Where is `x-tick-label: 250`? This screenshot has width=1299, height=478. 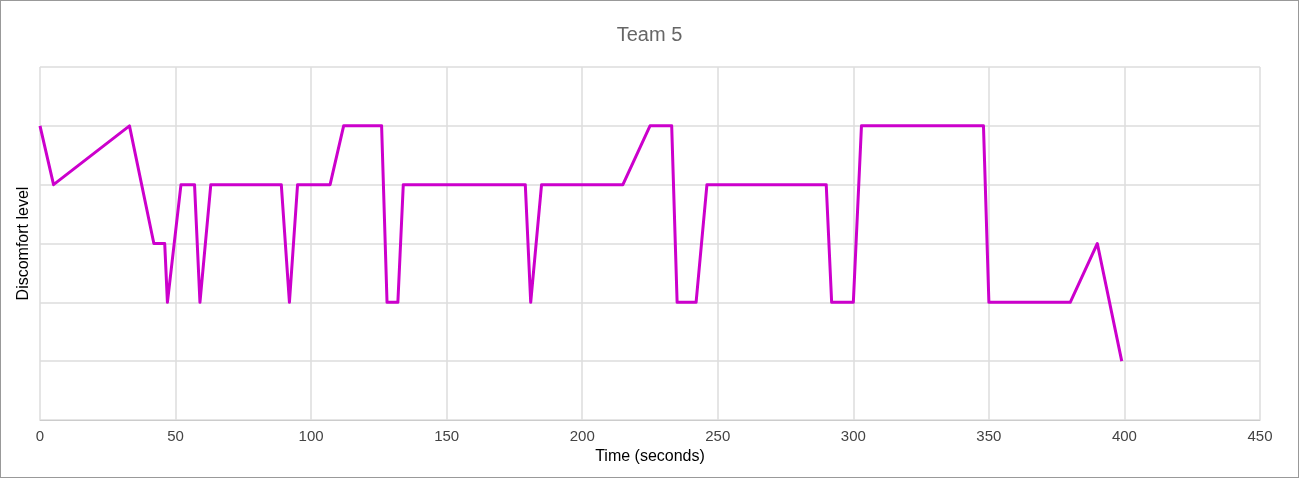
x-tick-label: 250 is located at coordinates (718, 435).